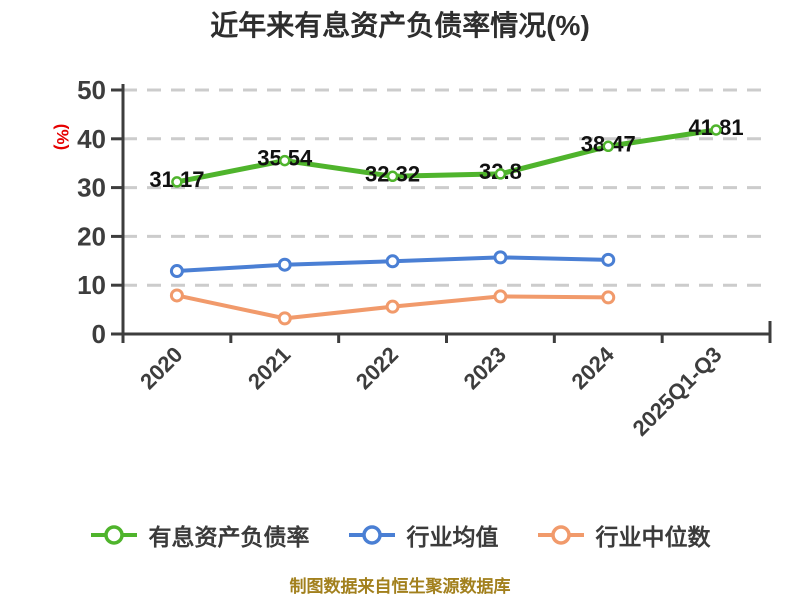 The height and width of the screenshot is (600, 800). Describe the element at coordinates (377, 368) in the screenshot. I see `svg-text: 2022` at that location.